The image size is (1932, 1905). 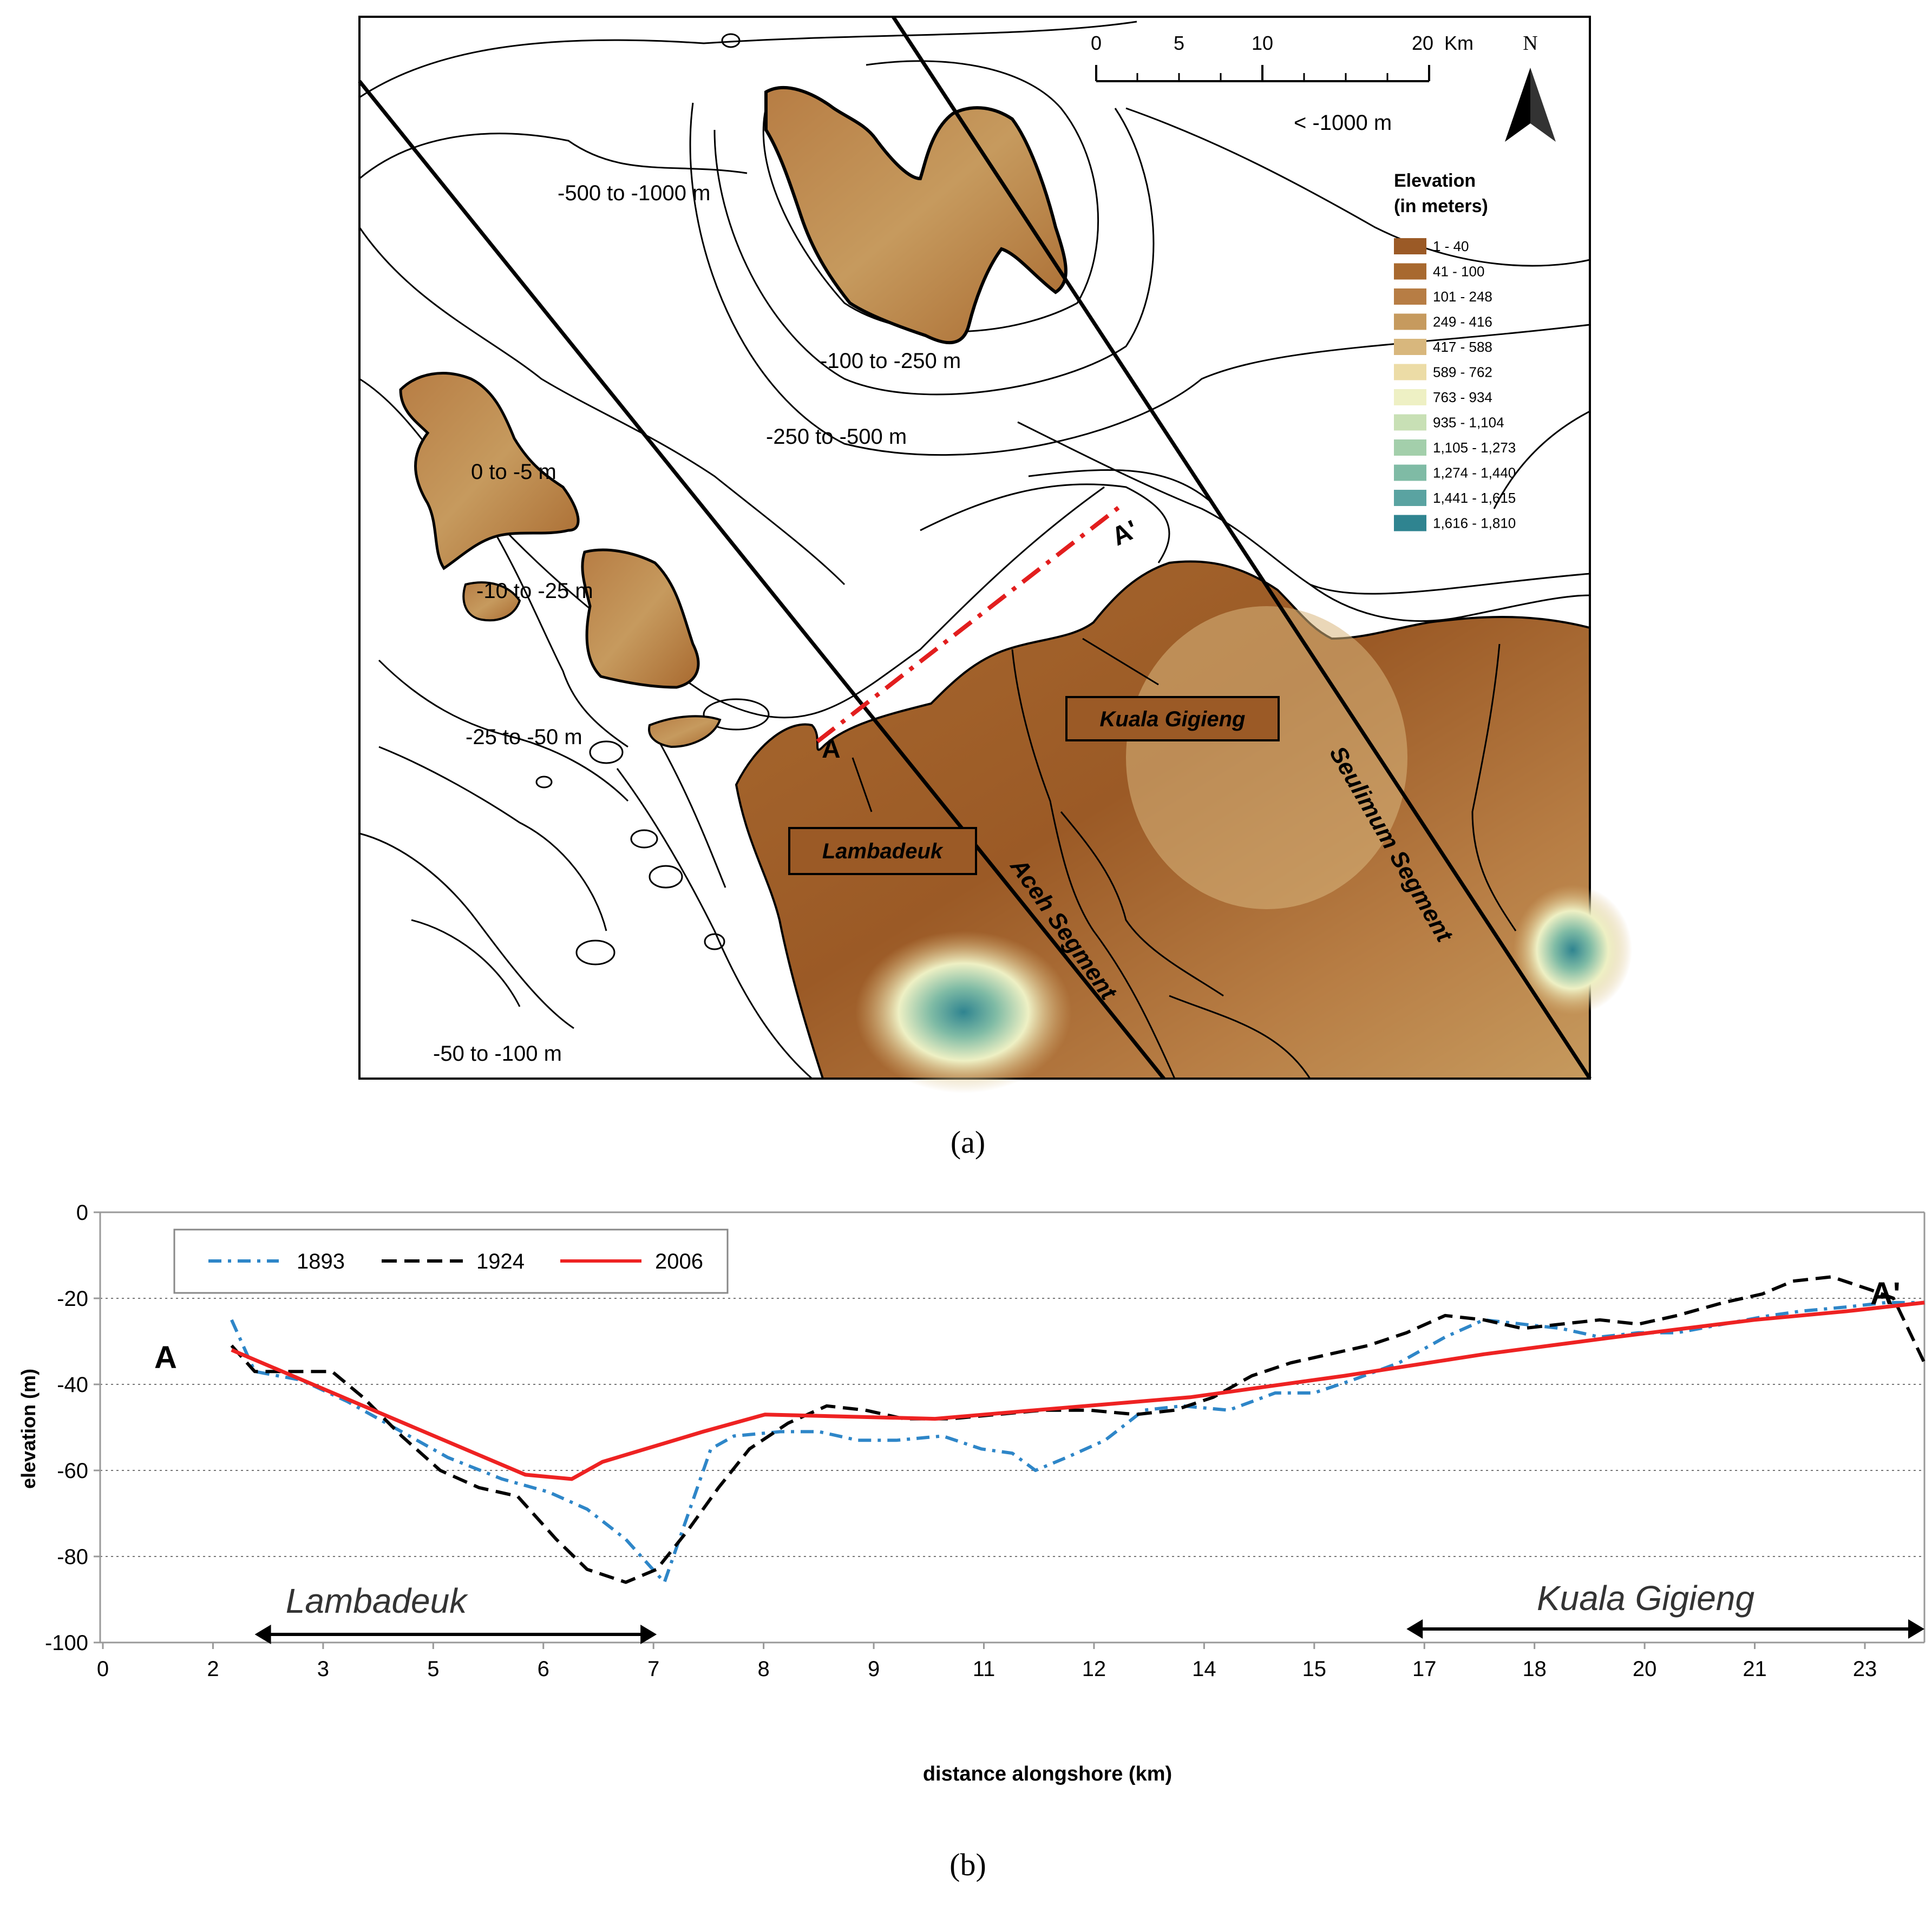 I want to click on profile-label-a: A, so click(x=831, y=749).